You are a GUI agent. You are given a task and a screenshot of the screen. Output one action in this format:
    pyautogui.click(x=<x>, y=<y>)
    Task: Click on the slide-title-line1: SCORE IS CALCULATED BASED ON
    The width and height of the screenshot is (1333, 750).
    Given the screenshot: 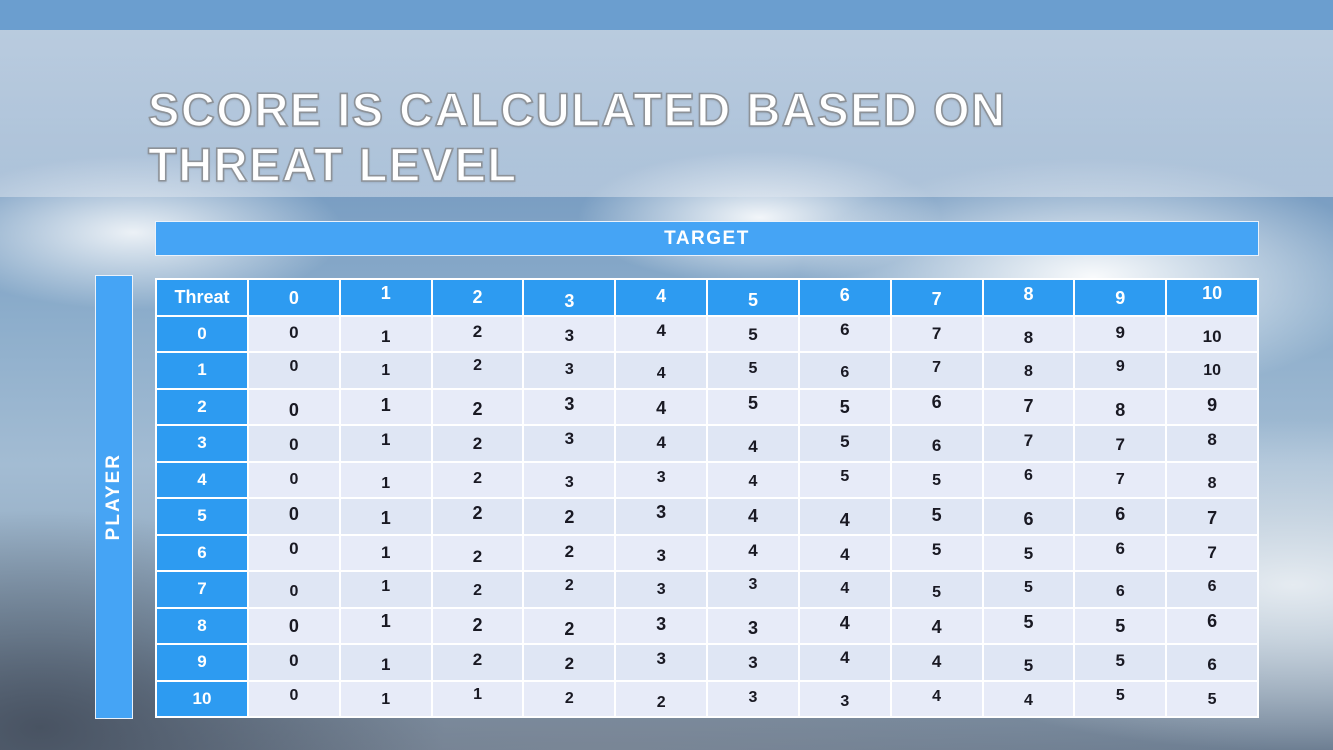 What is the action you would take?
    pyautogui.click(x=577, y=109)
    